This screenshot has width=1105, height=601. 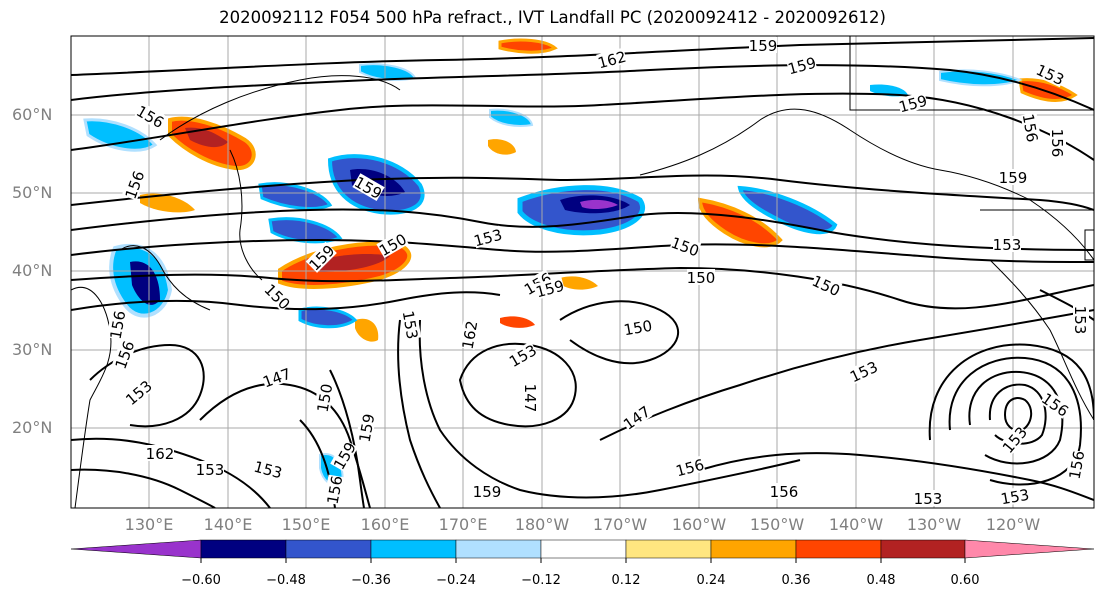 I want to click on lon-label-160e: 160°E, so click(x=385, y=524).